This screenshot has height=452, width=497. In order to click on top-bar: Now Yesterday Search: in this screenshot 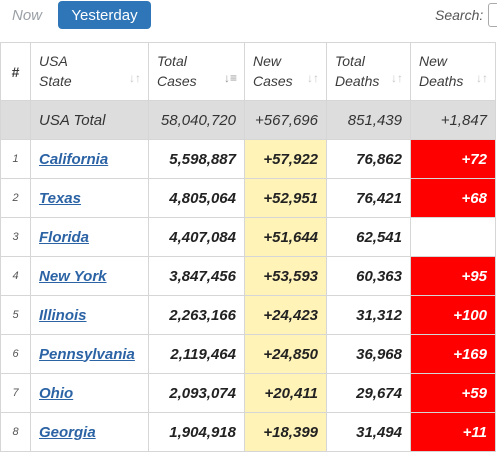, I will do `click(248, 21)`.